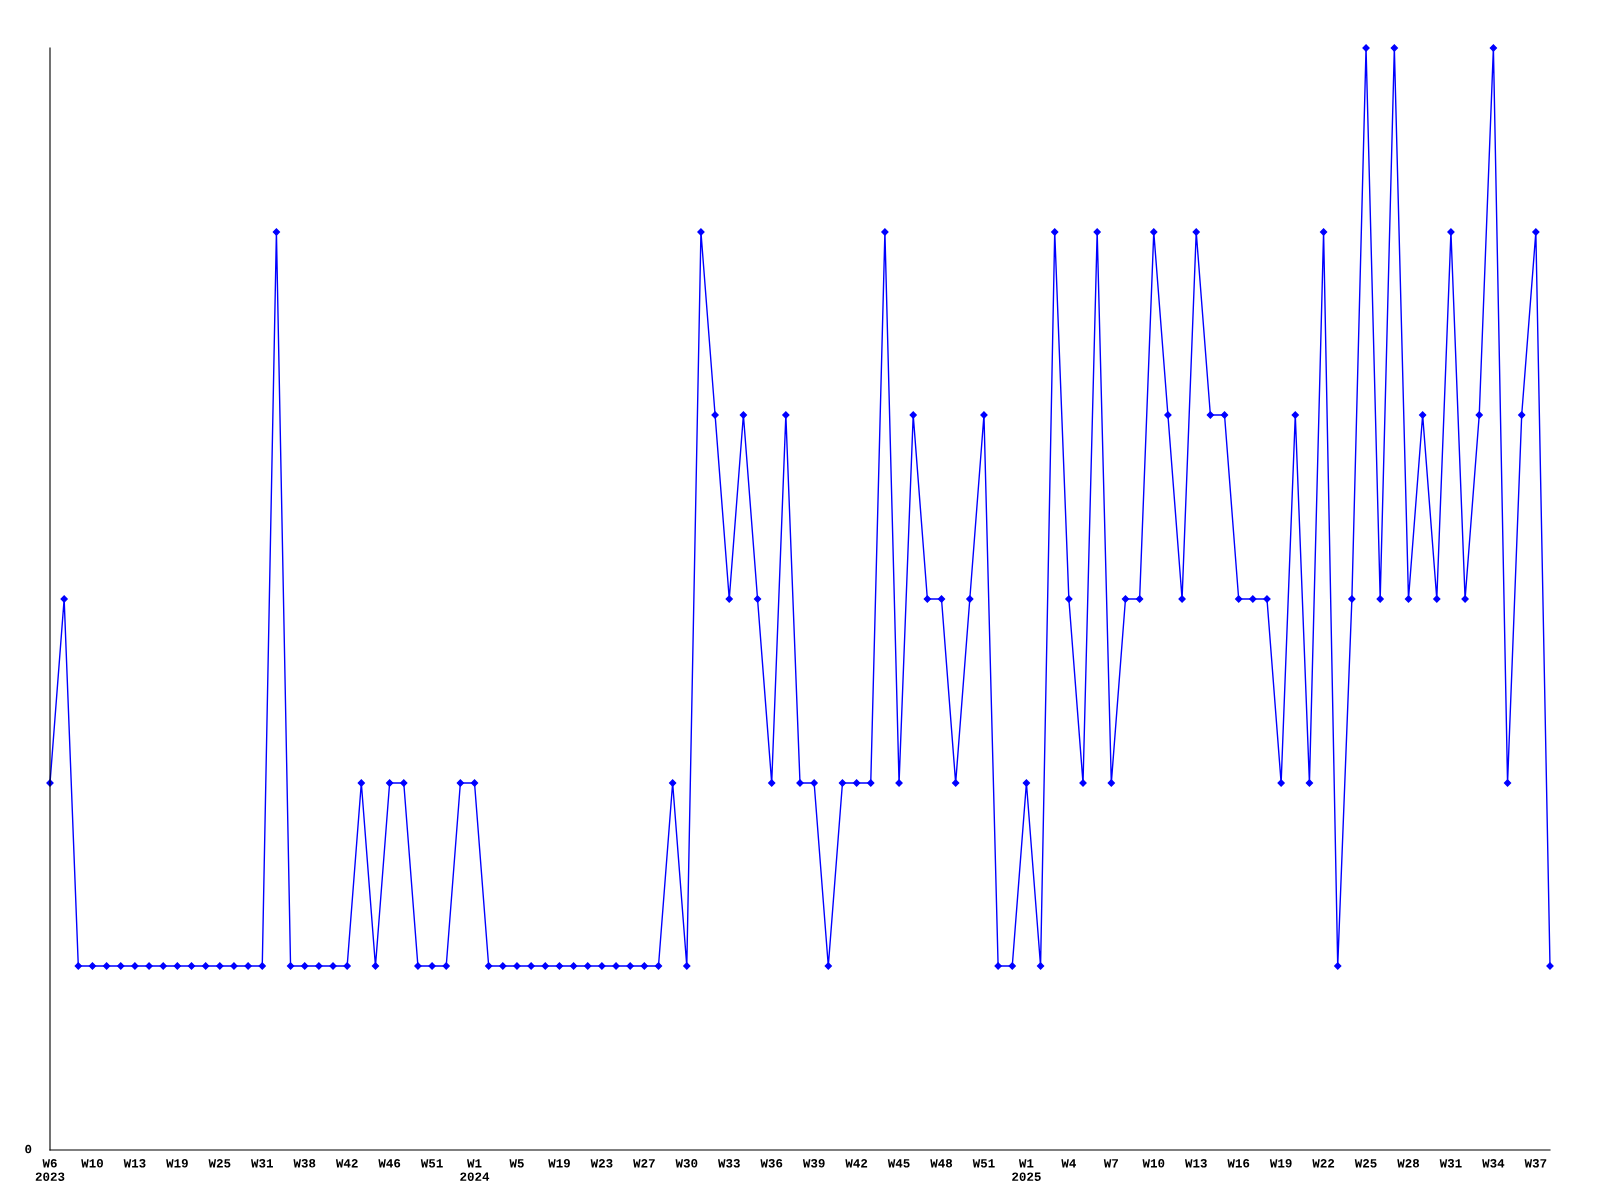 Image resolution: width=1600 pixels, height=1200 pixels. What do you see at coordinates (389, 1163) in the screenshot?
I see `x-tick-label: W46` at bounding box center [389, 1163].